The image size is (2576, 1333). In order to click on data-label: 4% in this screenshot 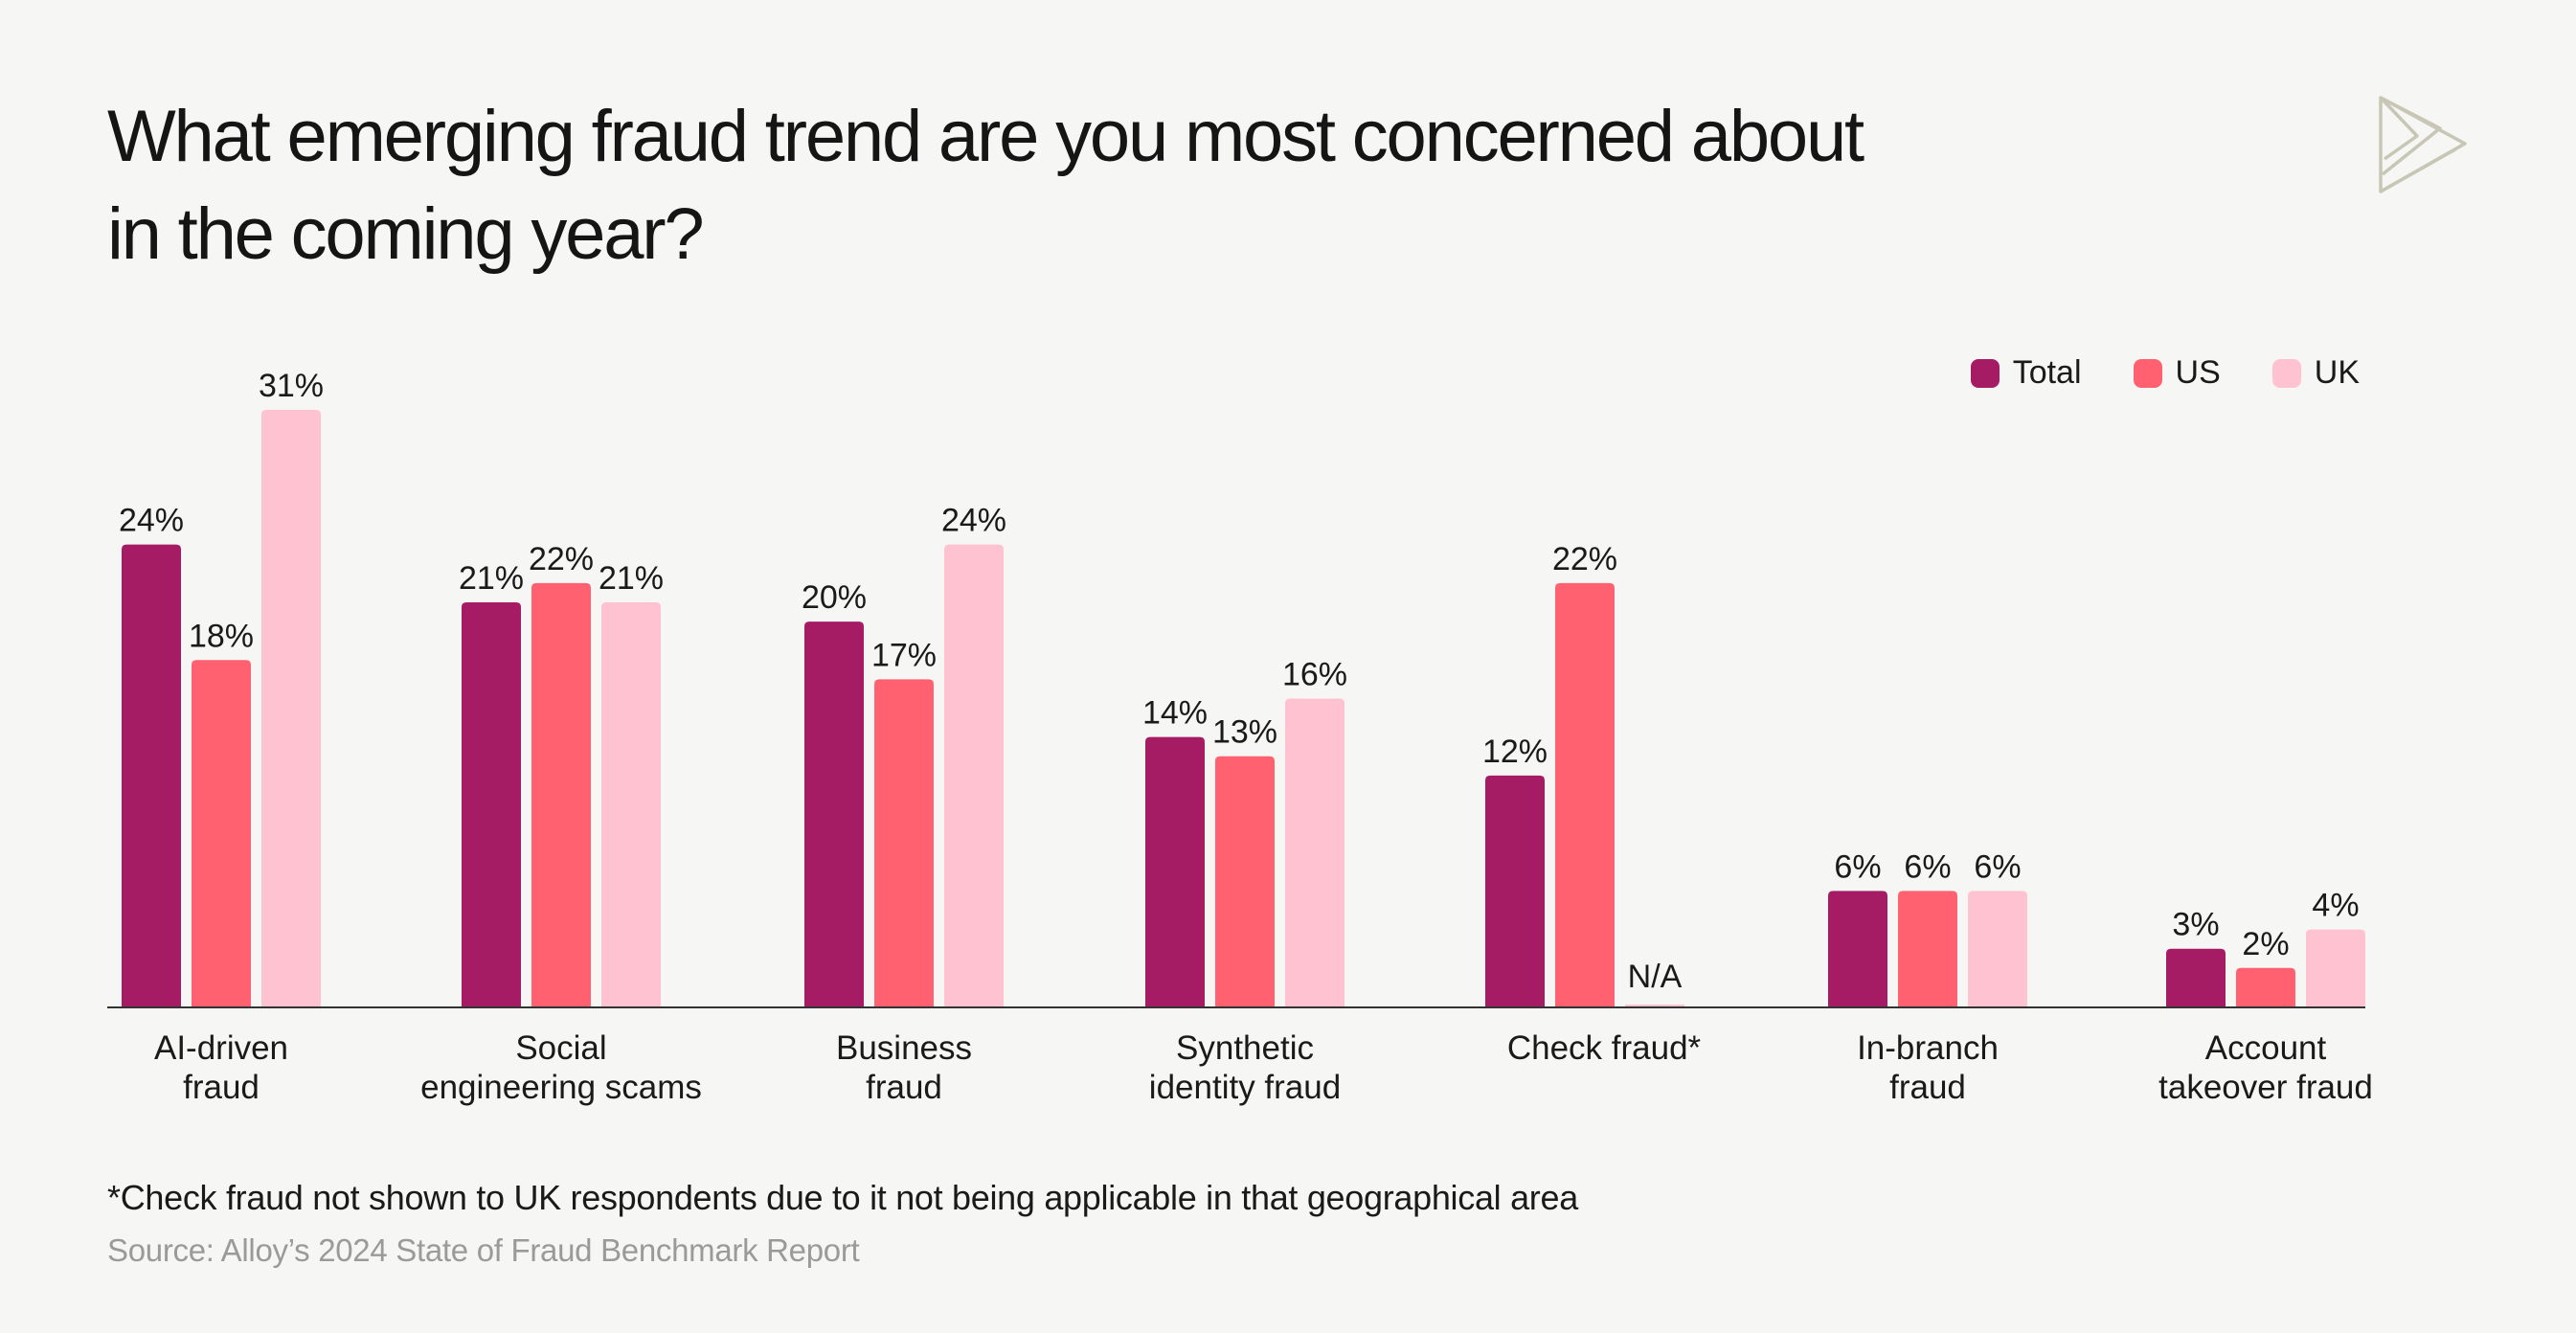, I will do `click(2335, 906)`.